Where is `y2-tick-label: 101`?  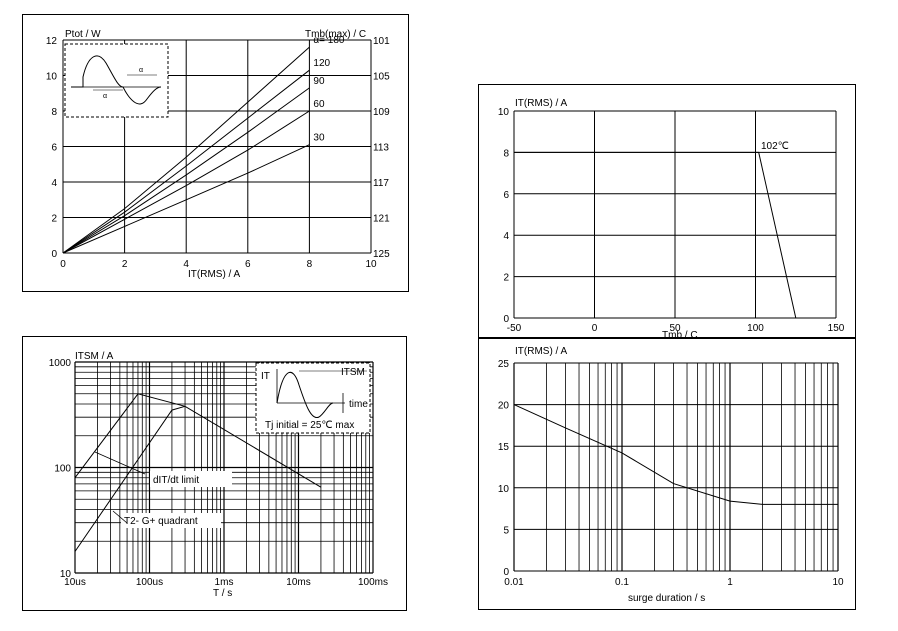 y2-tick-label: 101 is located at coordinates (381, 41).